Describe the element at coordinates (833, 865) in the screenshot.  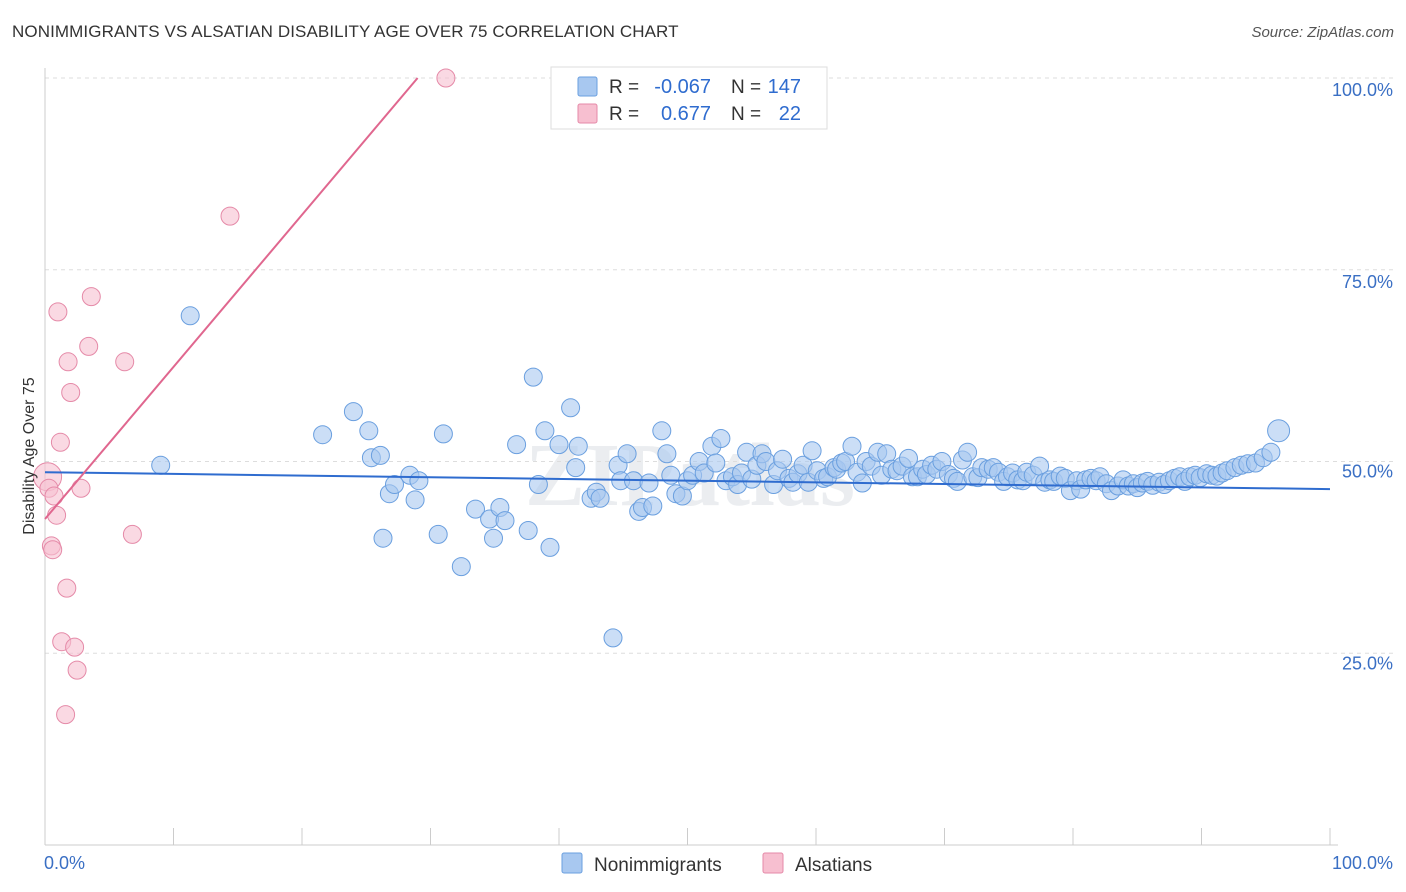
I see `bottom-legend-label-alsatians: Alsatians` at that location.